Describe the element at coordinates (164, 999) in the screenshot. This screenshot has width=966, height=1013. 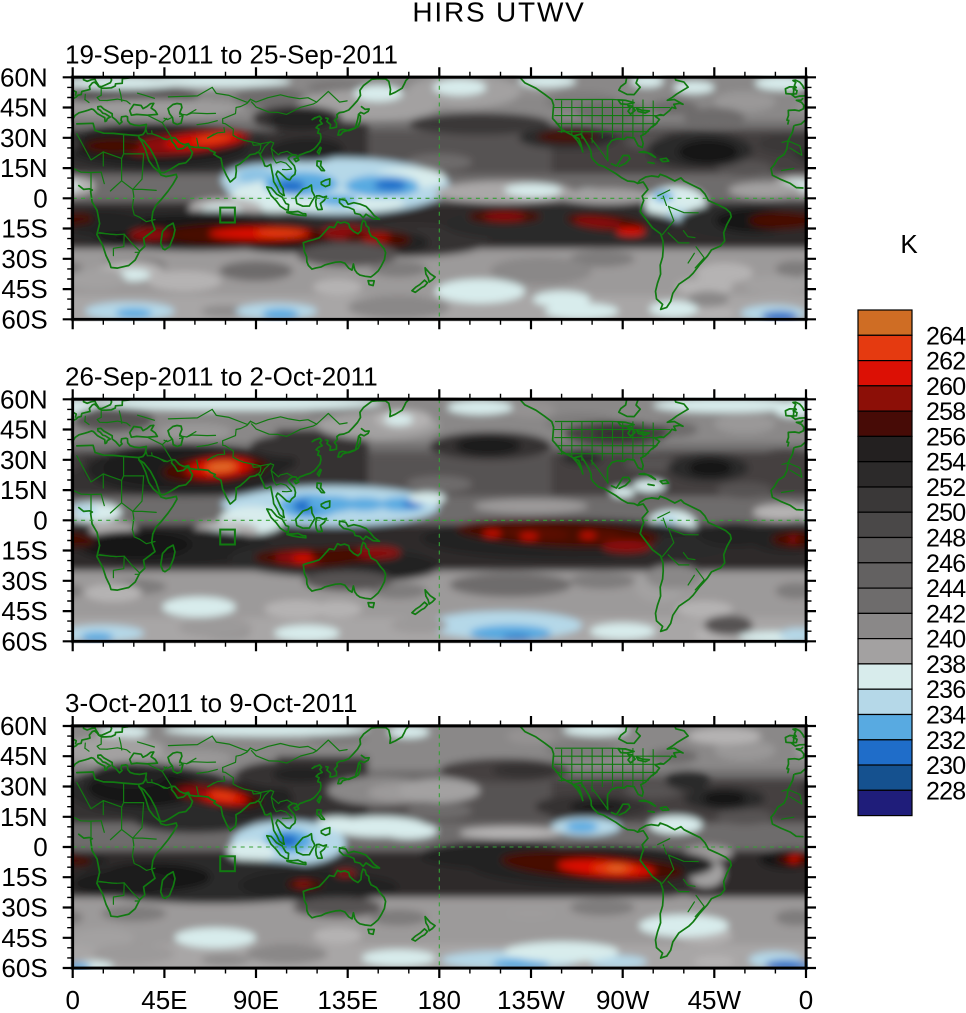
I see `svg-text: 45E` at that location.